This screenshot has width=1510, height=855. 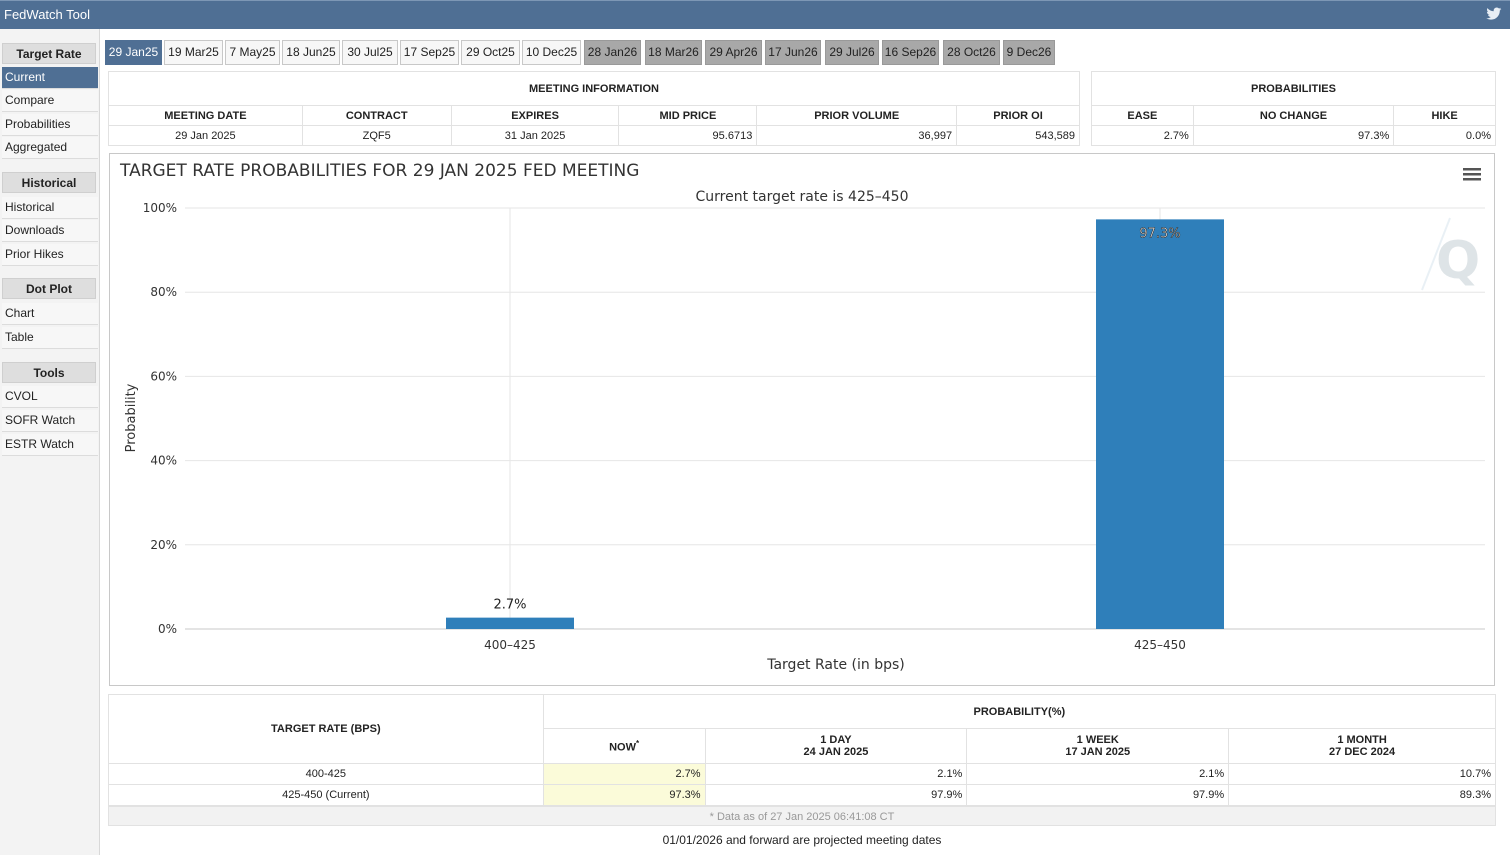 I want to click on column-header-1-month: 1 MONTH 27 DEC 2024, so click(x=1362, y=746).